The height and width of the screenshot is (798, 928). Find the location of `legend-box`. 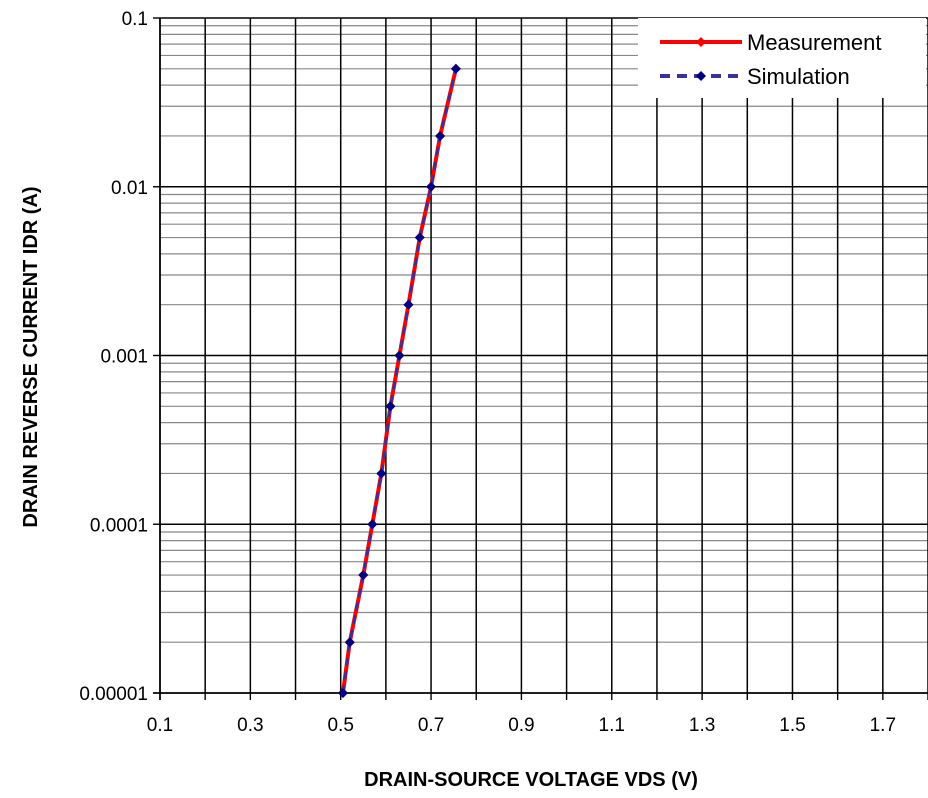

legend-box is located at coordinates (782, 58).